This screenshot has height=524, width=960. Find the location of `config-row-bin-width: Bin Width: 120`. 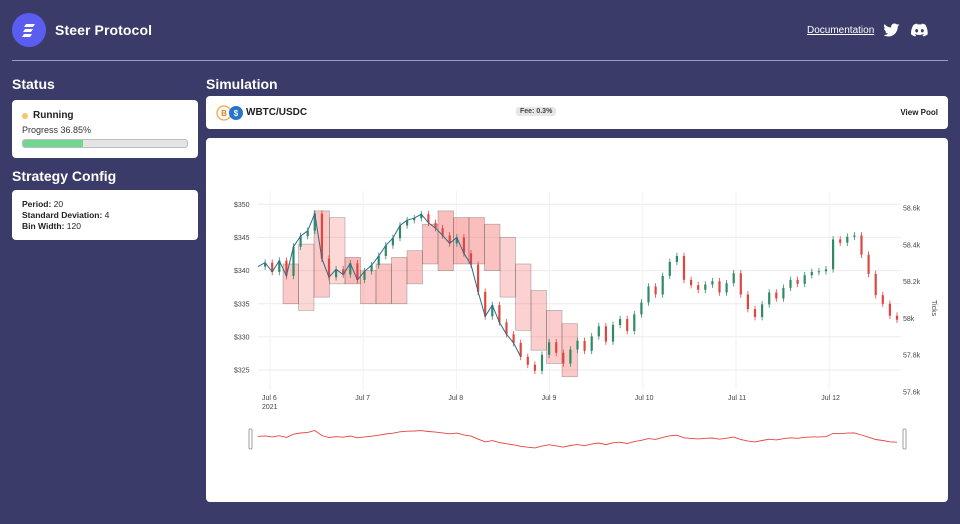

config-row-bin-width: Bin Width: 120 is located at coordinates (51, 226).